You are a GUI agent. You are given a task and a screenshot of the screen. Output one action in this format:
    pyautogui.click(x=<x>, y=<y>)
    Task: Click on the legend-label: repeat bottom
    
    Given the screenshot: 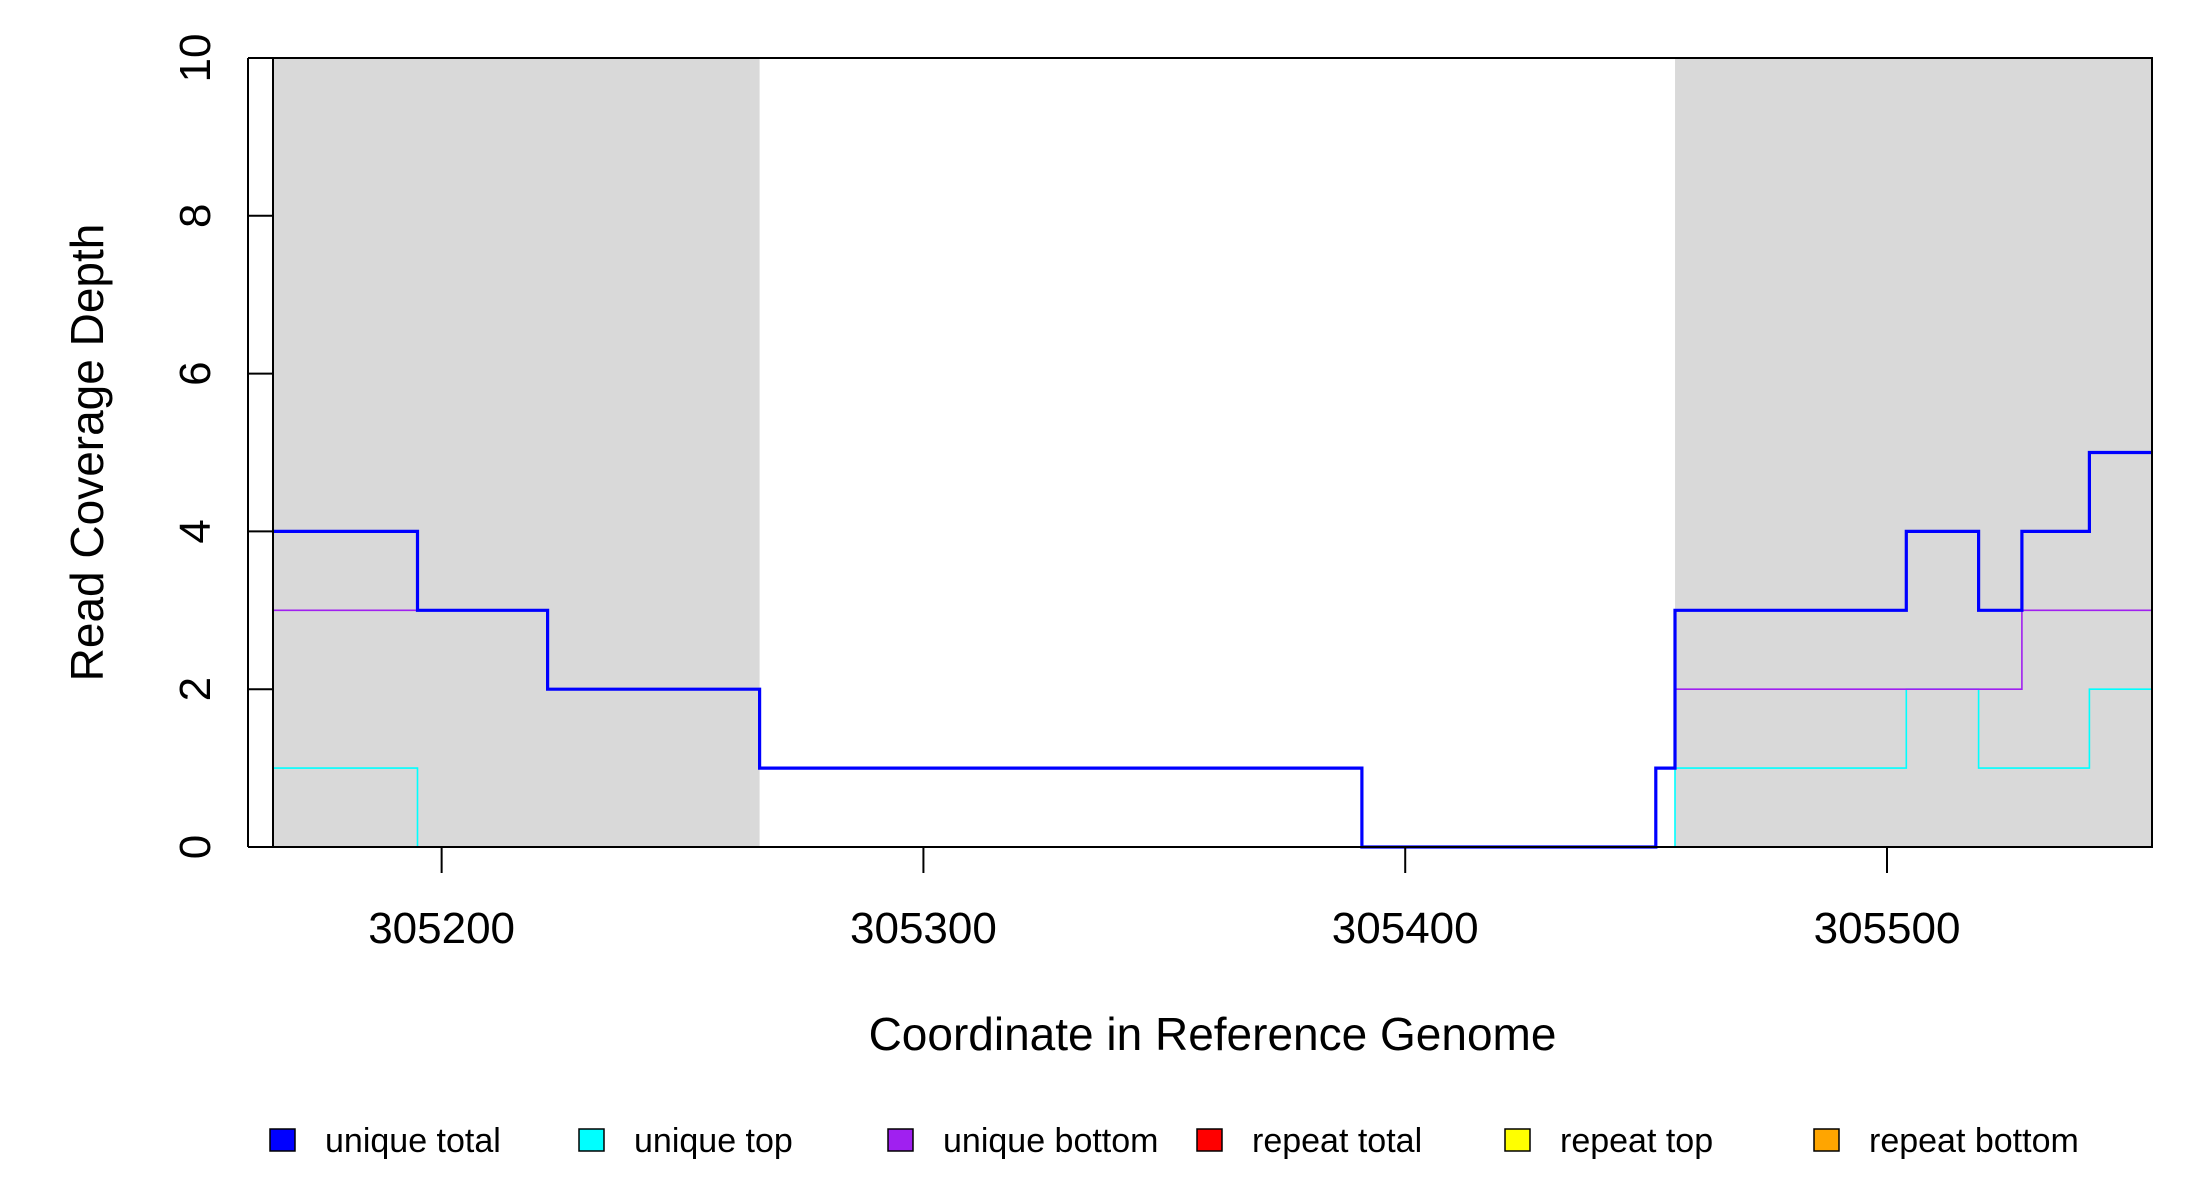 What is the action you would take?
    pyautogui.click(x=1974, y=1141)
    